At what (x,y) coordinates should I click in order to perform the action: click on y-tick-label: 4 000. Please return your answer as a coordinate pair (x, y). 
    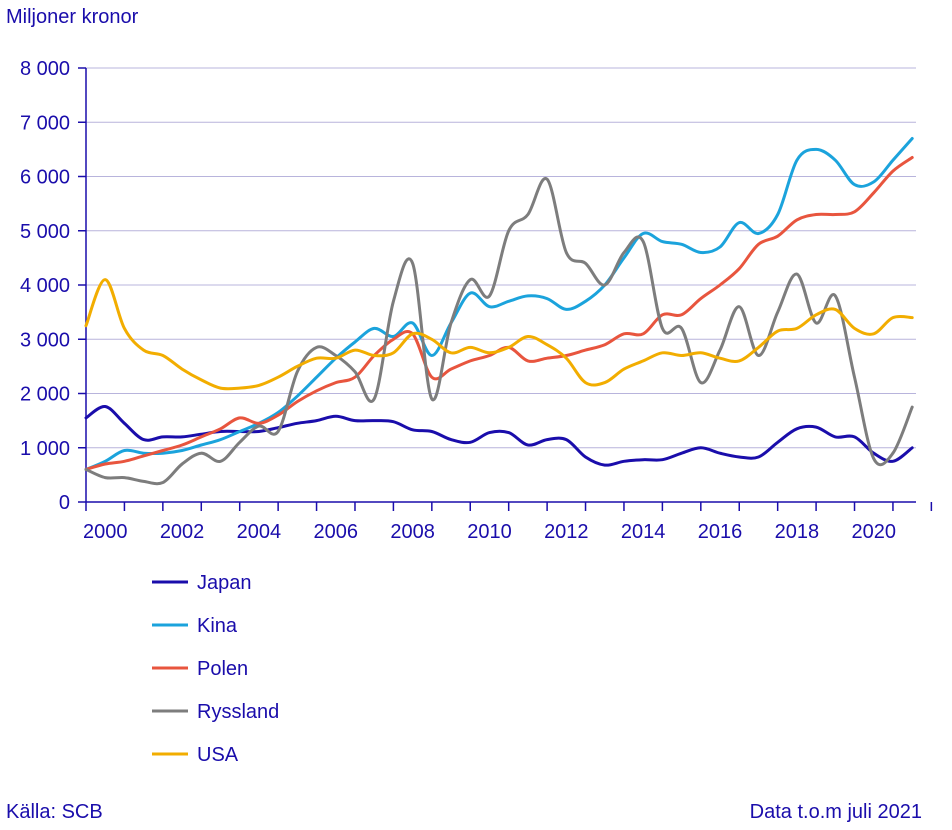
    Looking at the image, I should click on (45, 286).